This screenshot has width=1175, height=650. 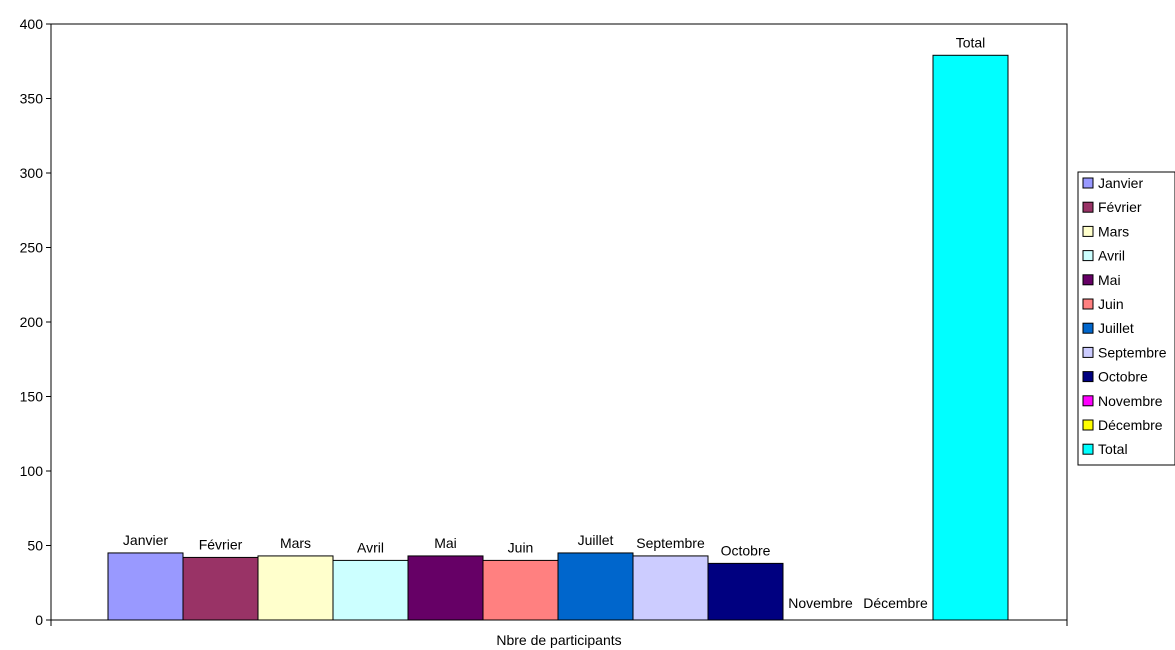 I want to click on data-label-5: Juin, so click(x=521, y=547).